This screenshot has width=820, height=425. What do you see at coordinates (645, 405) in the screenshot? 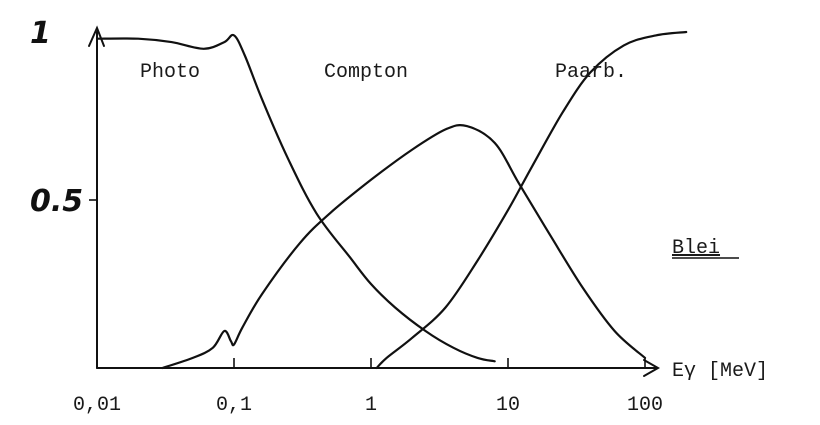
I see `x-tick-label: 100` at bounding box center [645, 405].